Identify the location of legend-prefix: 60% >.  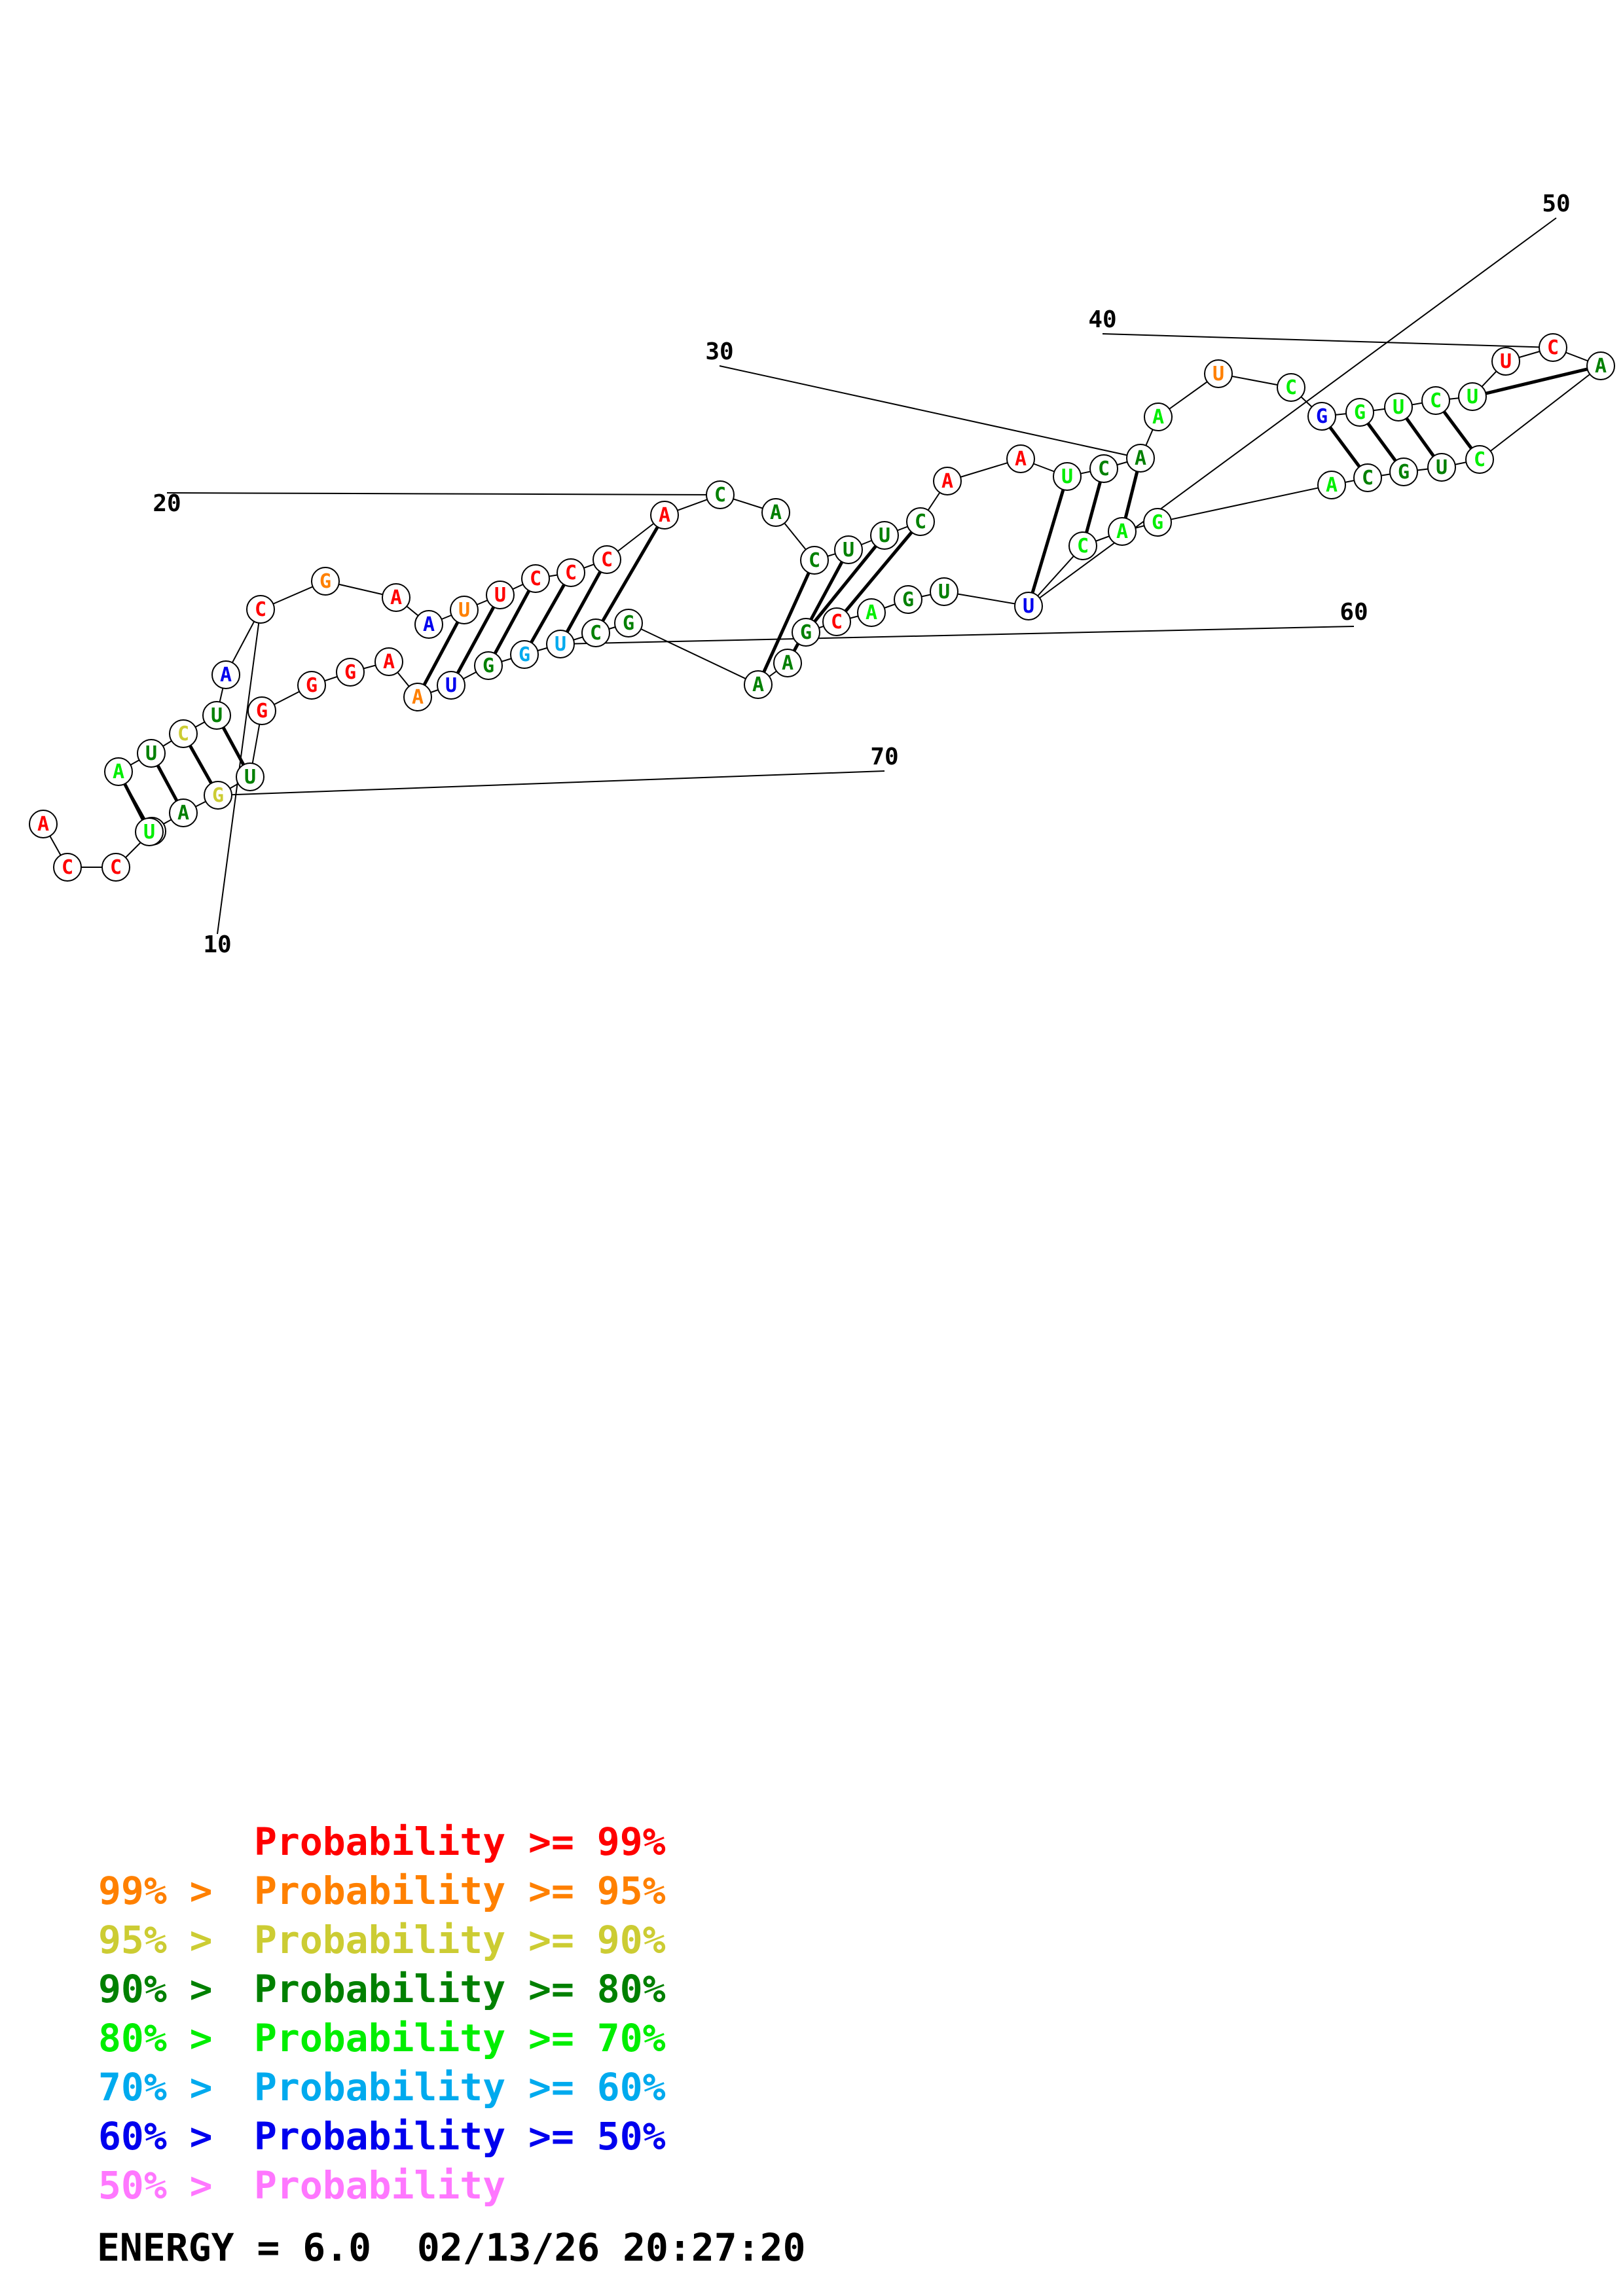
(167, 2136).